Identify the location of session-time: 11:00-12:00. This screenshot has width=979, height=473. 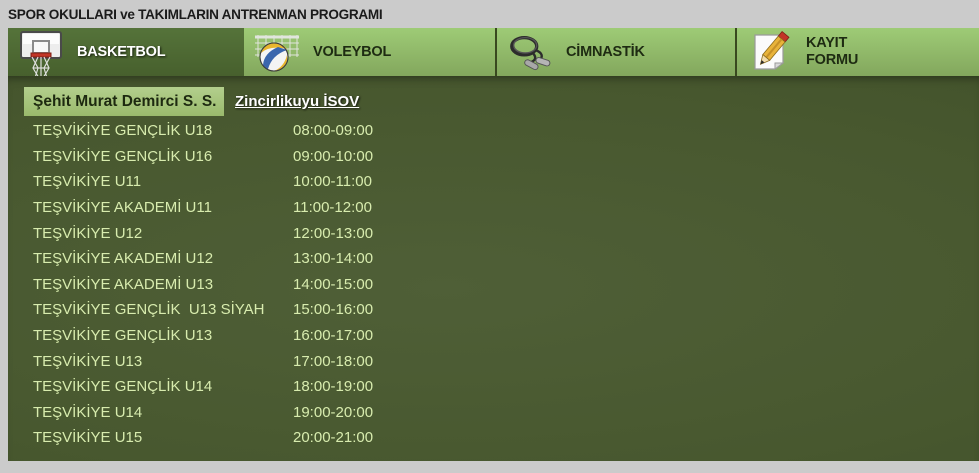
(332, 208).